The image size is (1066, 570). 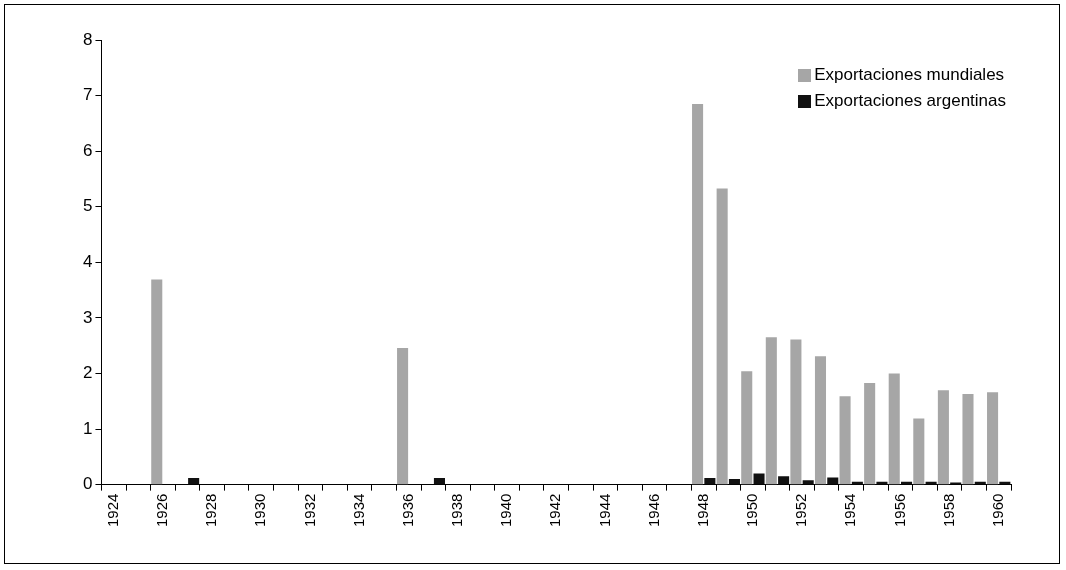 I want to click on x-tick-label: 1936, so click(x=407, y=510).